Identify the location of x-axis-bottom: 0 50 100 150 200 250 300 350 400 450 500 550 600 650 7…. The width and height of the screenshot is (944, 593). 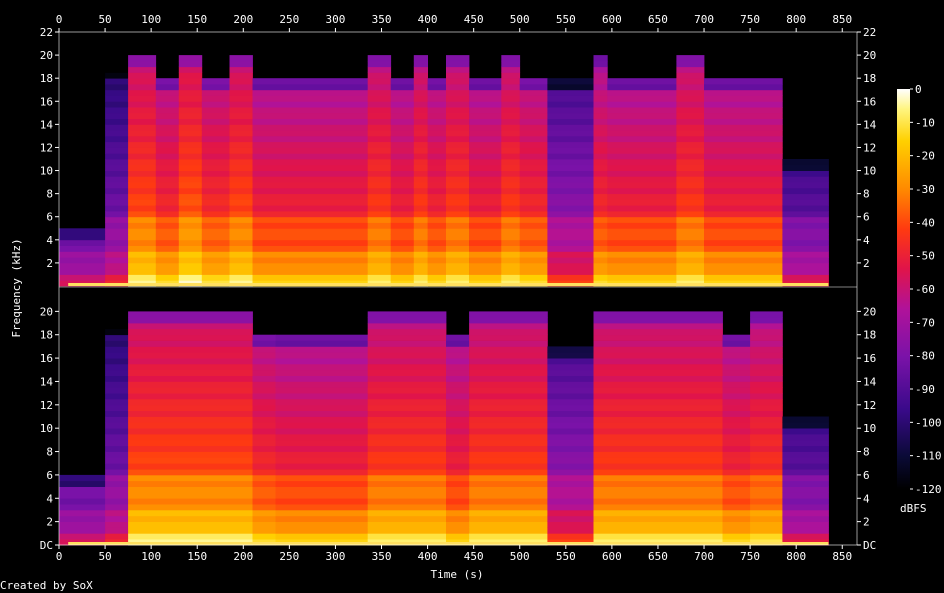
(454, 554).